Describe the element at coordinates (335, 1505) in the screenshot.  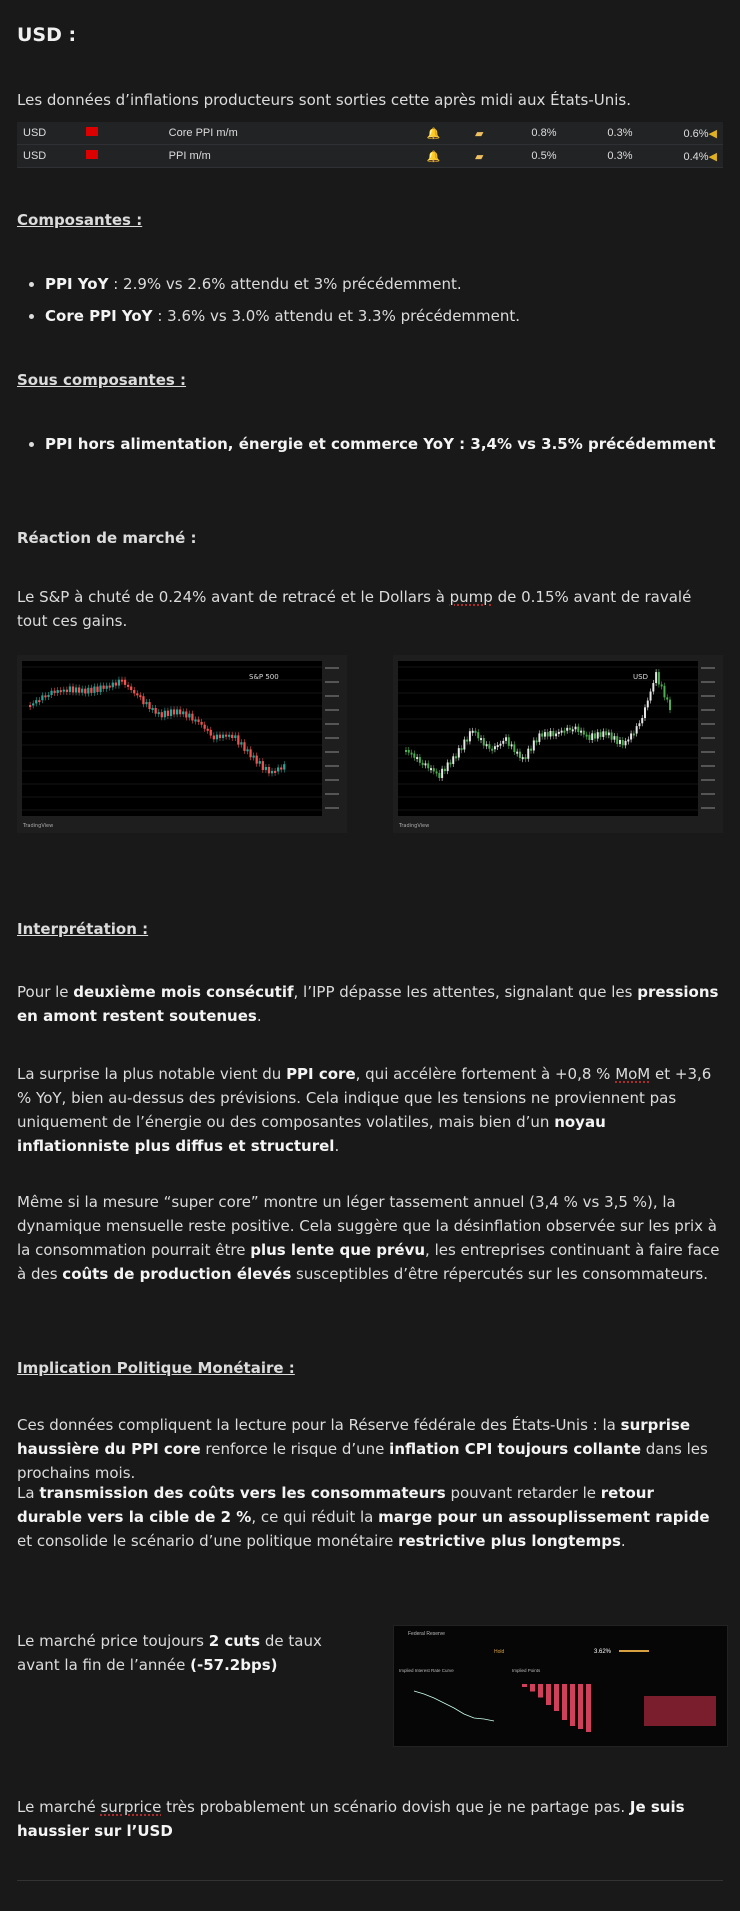
I see `bold-text: retour durable vers la cible de 2 %` at that location.